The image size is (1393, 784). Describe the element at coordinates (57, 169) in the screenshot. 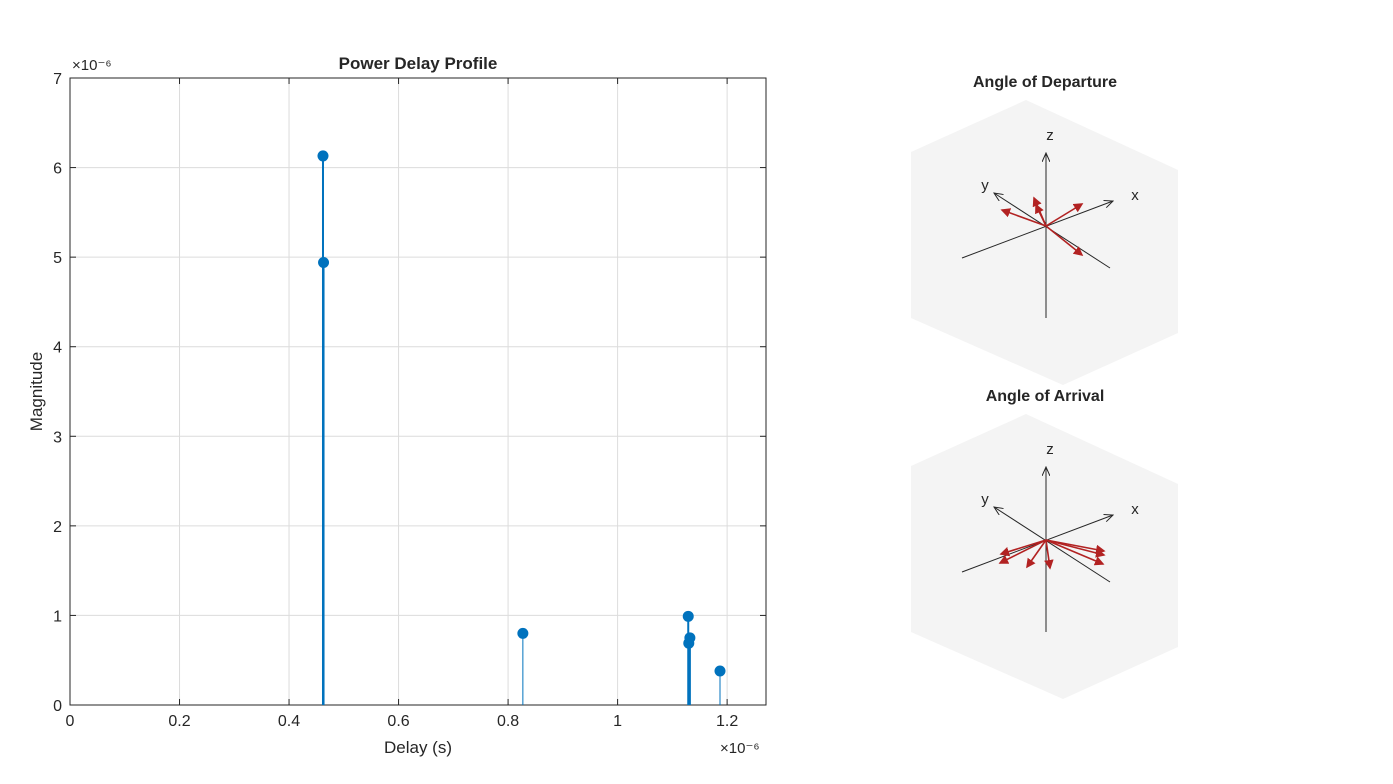

I see `y-tick-label: 6` at that location.